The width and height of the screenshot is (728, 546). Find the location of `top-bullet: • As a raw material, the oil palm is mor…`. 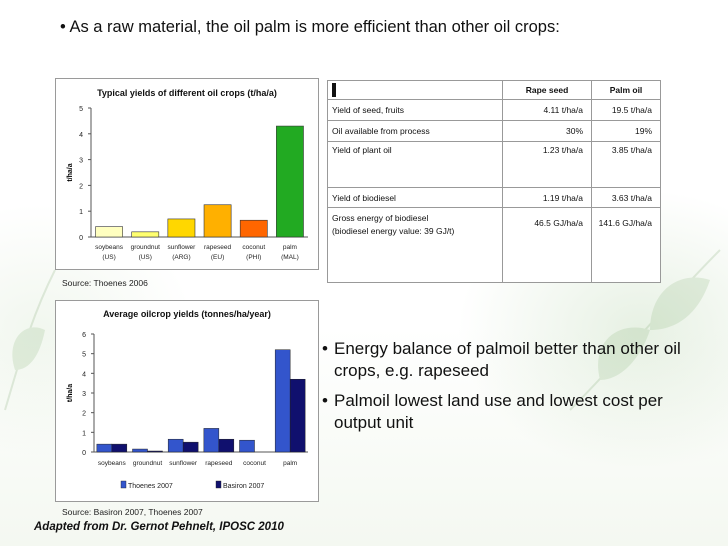

top-bullet: • As a raw material, the oil palm is mor… is located at coordinates (310, 27).